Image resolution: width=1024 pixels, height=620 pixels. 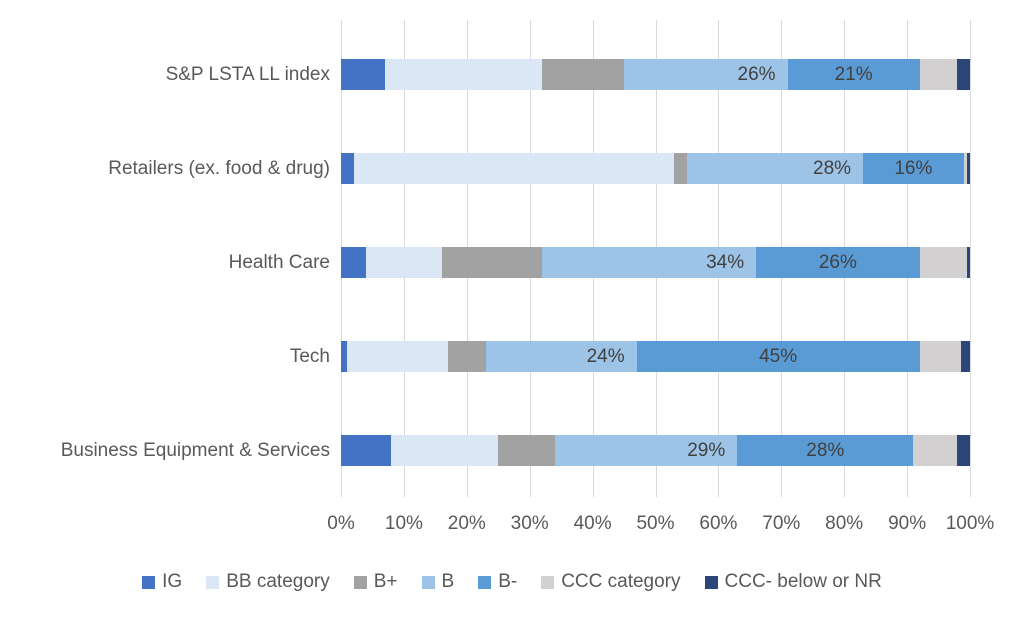 I want to click on bar-segment-bminus: 16%, so click(x=913, y=168).